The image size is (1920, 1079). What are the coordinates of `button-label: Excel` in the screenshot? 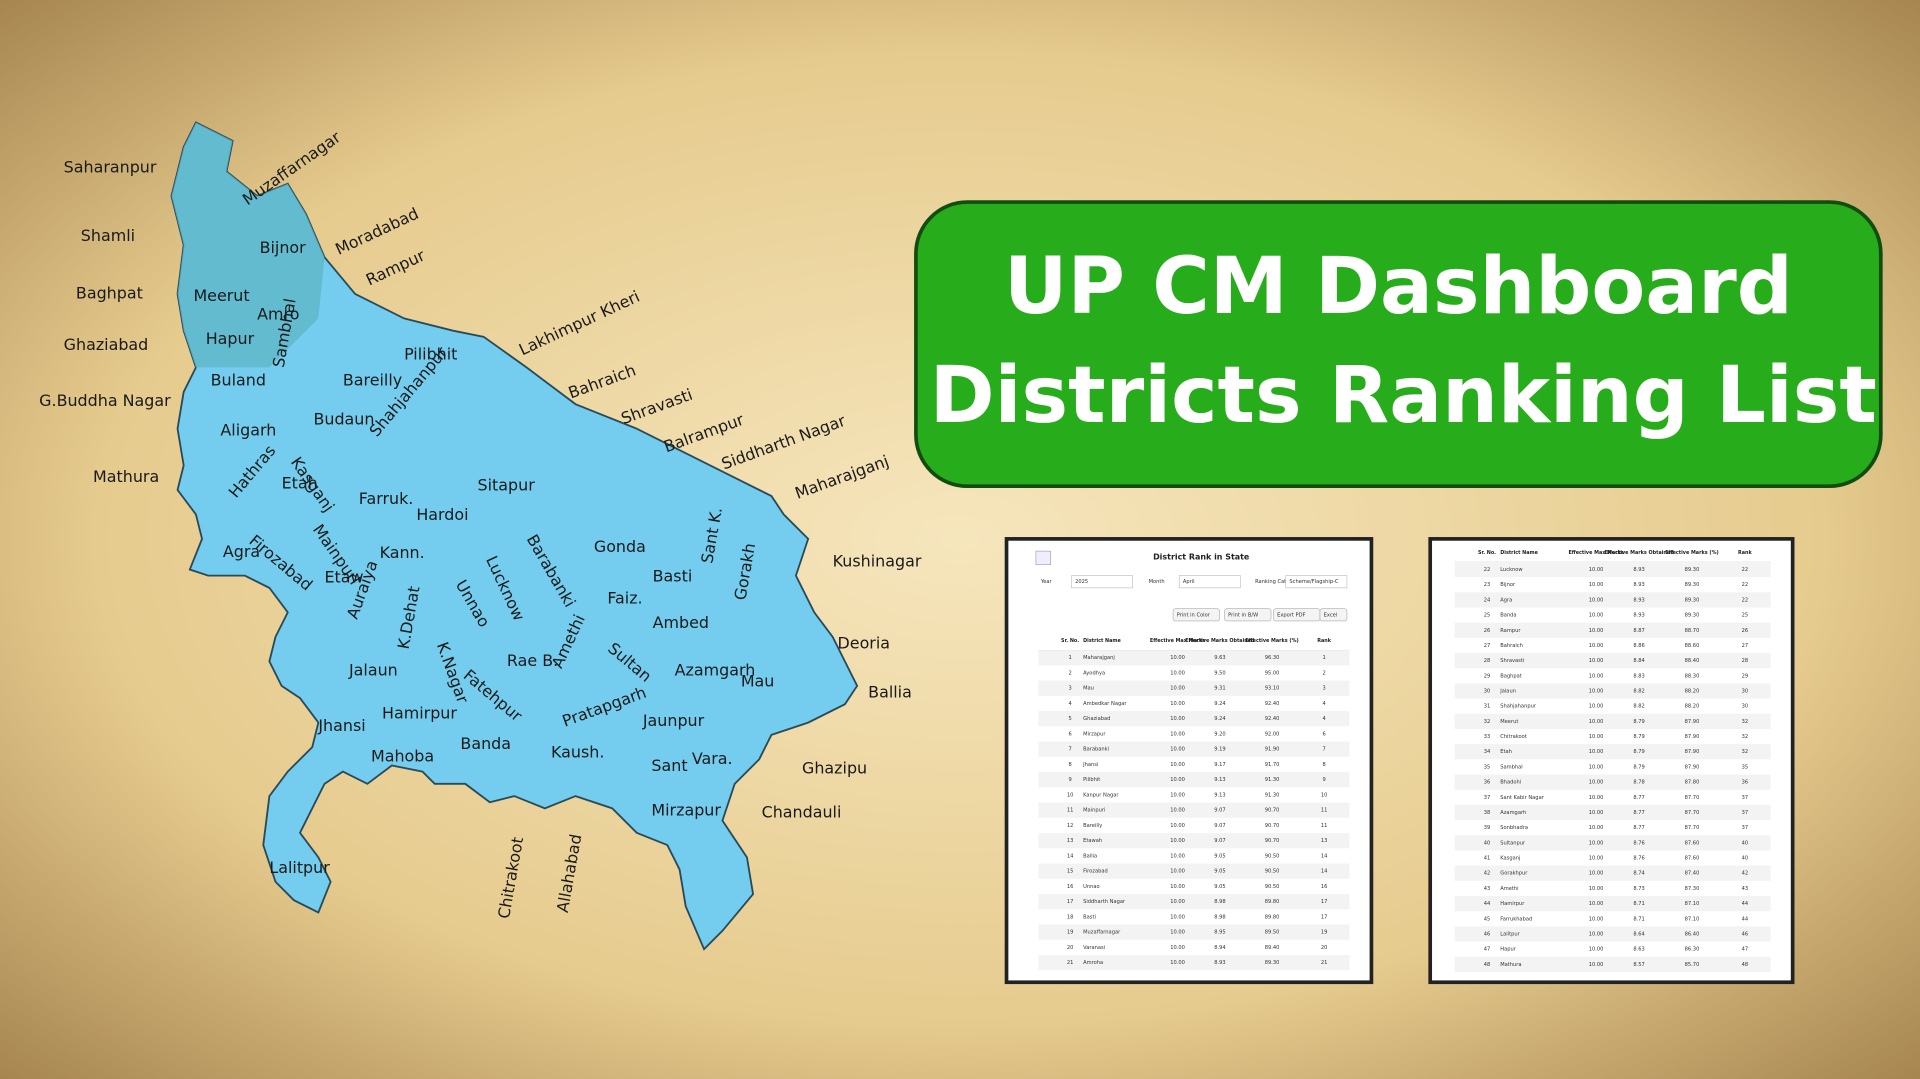 It's located at (1331, 615).